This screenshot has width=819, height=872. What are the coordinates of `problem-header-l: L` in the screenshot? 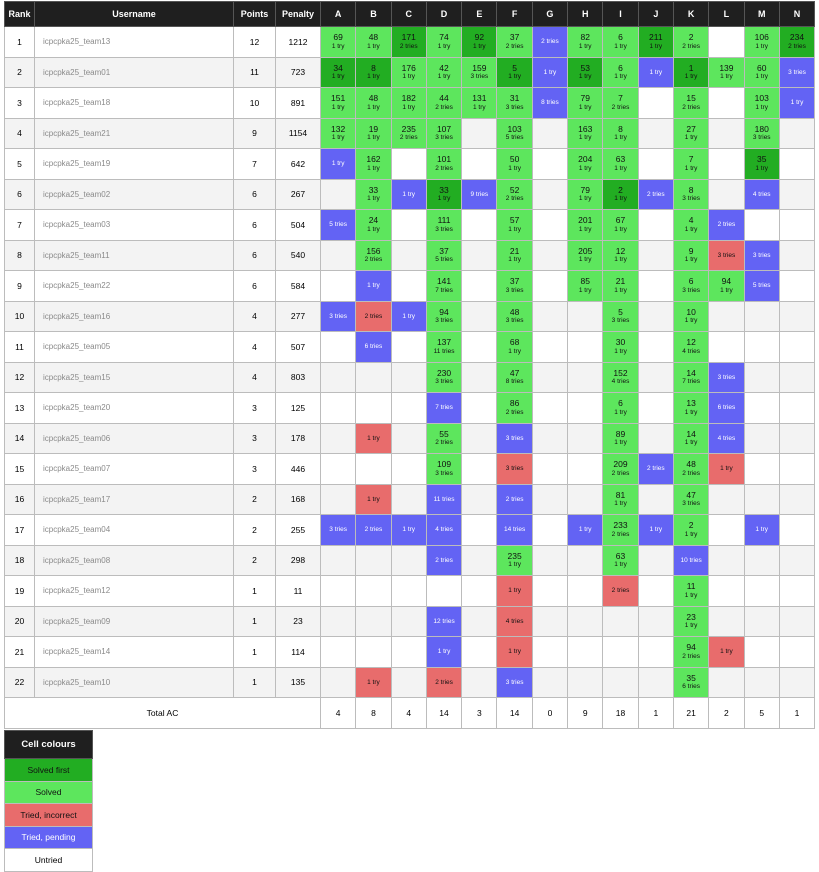 It's located at (726, 14).